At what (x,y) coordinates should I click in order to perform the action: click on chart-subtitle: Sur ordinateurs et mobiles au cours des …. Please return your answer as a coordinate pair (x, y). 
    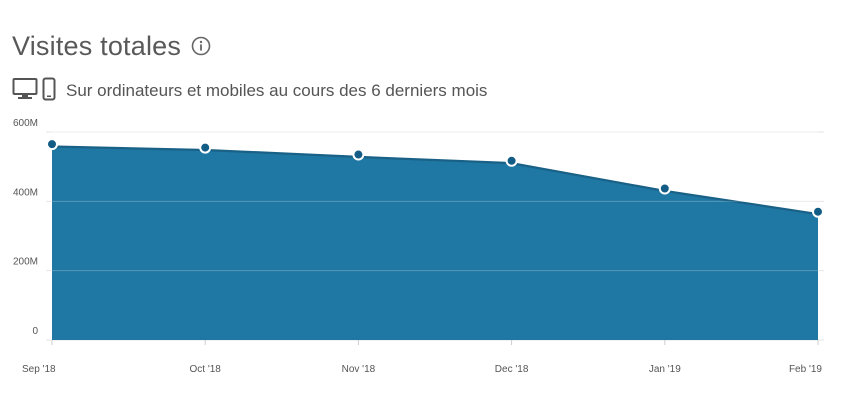
    Looking at the image, I should click on (277, 90).